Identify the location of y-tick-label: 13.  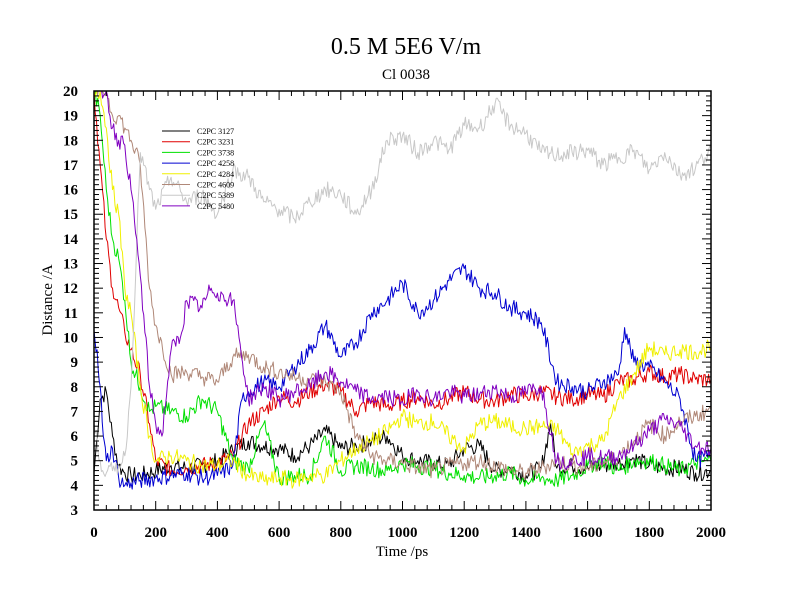
(70, 265).